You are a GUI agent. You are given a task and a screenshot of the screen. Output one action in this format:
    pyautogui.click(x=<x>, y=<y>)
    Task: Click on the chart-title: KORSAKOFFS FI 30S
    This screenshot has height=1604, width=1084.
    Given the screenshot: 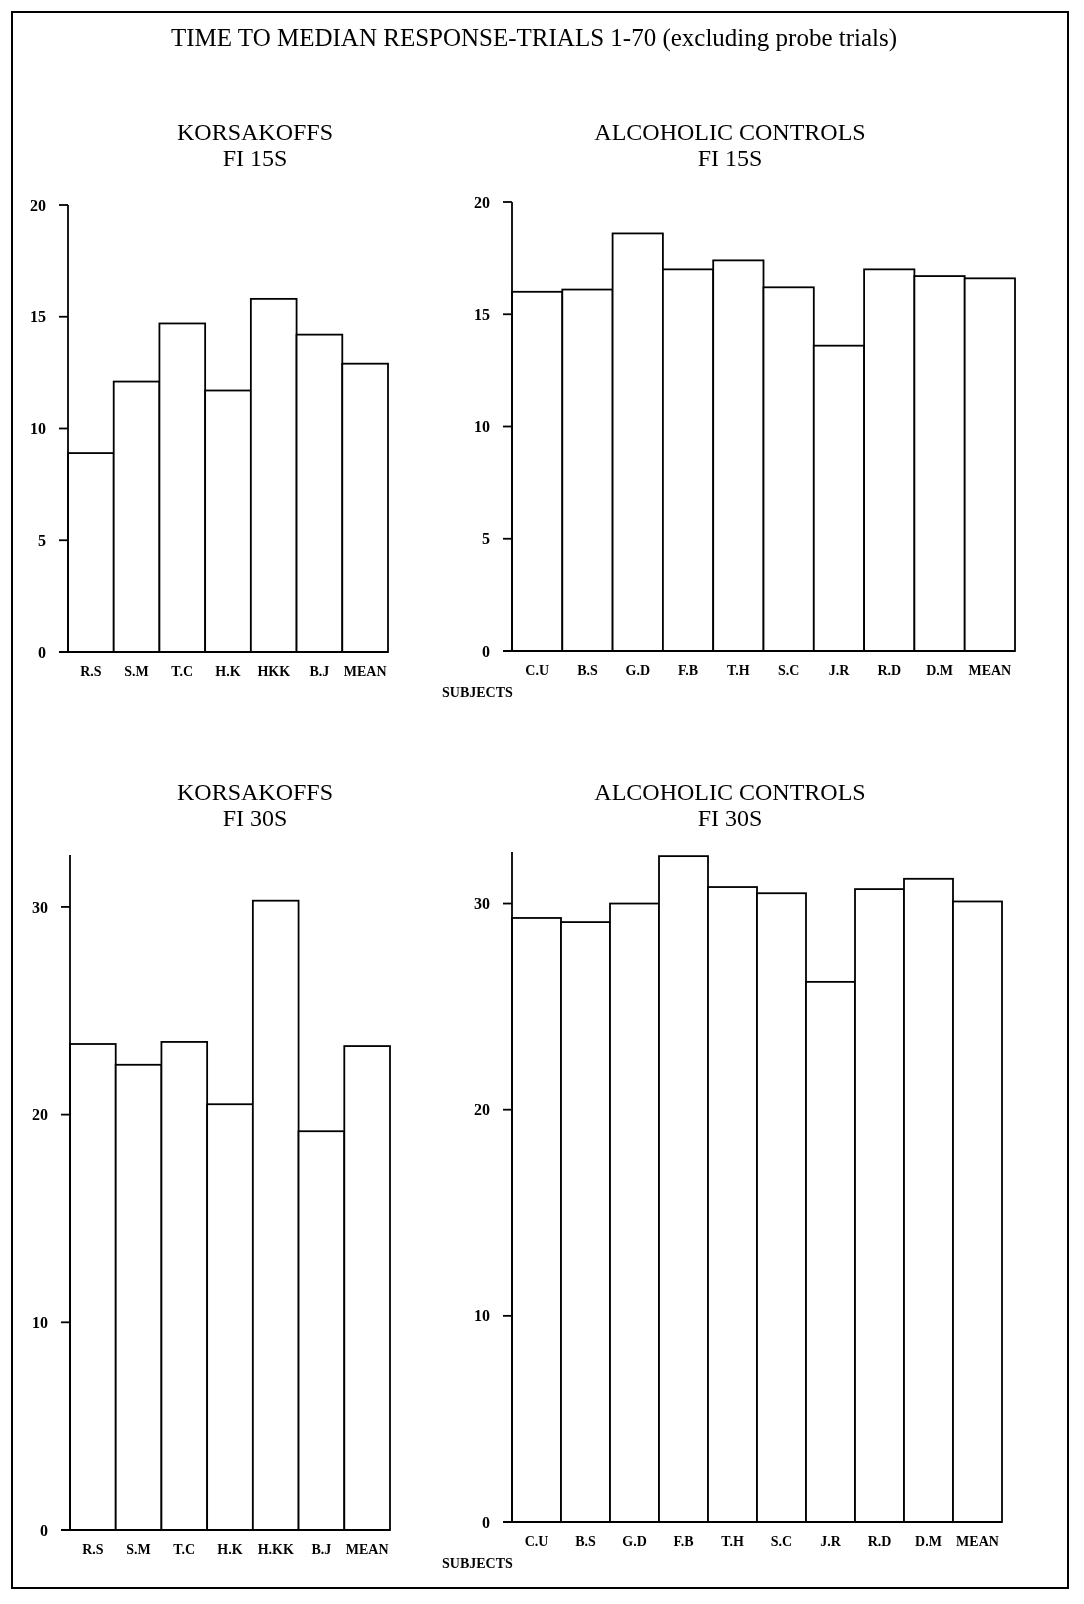 What is the action you would take?
    pyautogui.click(x=255, y=805)
    